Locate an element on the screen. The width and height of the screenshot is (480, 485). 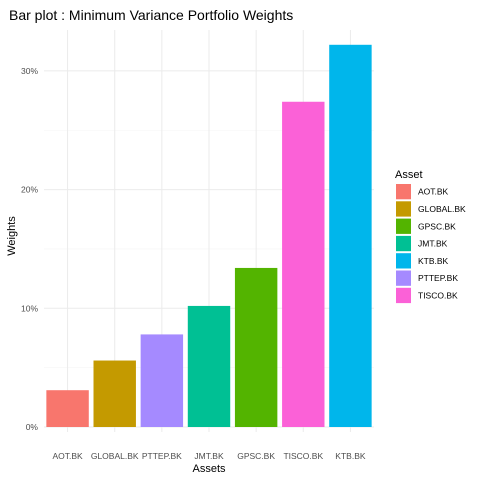
bar-ktb-bk is located at coordinates (350, 235).